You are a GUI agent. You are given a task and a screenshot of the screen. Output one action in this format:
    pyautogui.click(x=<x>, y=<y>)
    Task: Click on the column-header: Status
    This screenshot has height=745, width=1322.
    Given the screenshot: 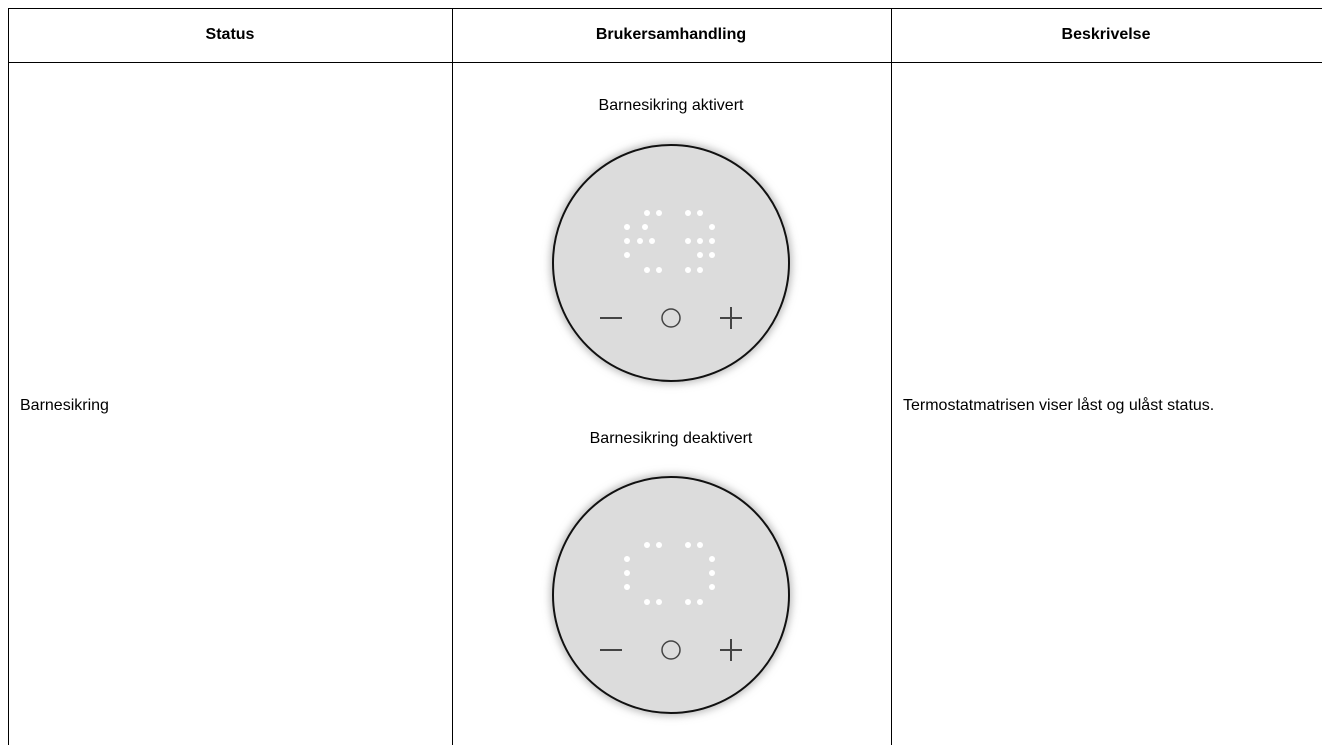 What is the action you would take?
    pyautogui.click(x=230, y=34)
    